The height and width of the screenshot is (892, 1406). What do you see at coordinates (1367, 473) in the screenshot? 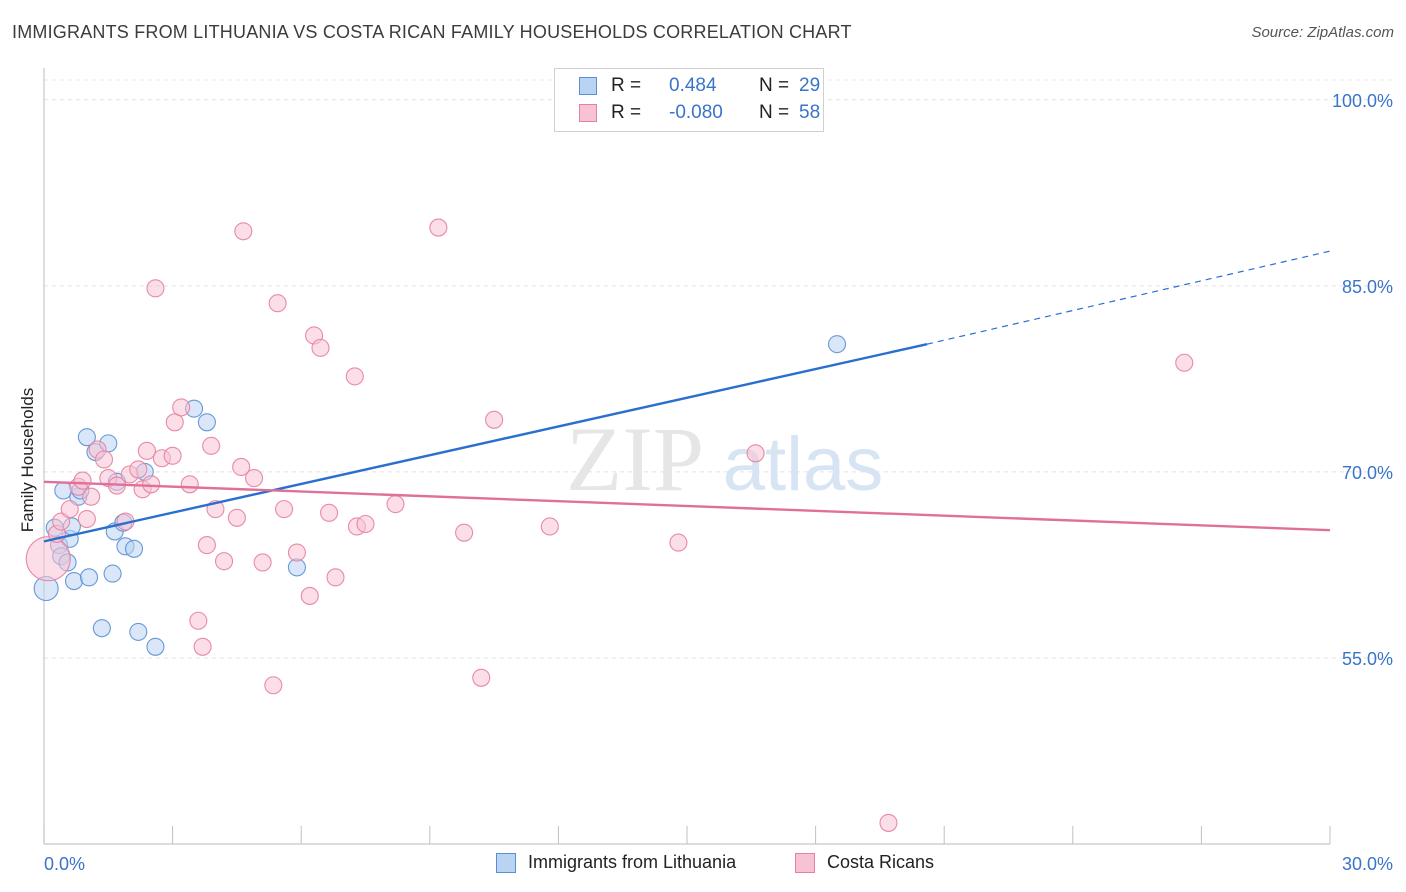
I see `y-tick-label: 70.0%` at bounding box center [1367, 473].